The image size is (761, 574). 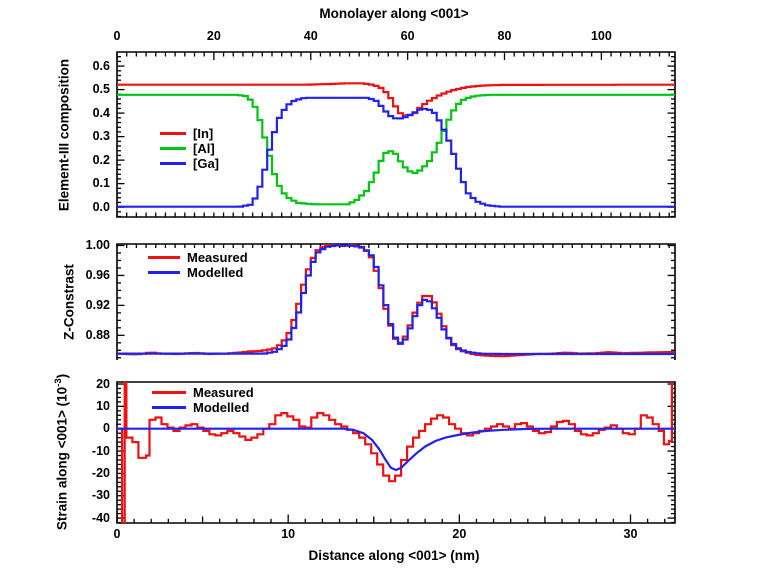 I want to click on panel-frame-zcontrast, so click(x=396, y=301).